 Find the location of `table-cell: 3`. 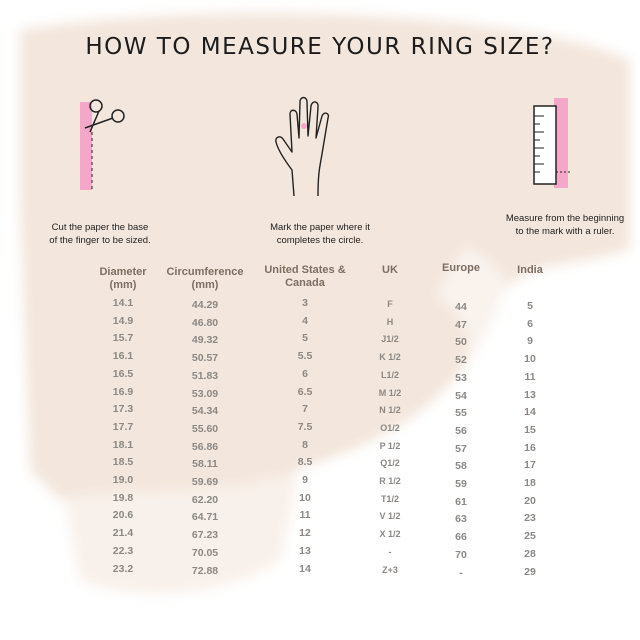

table-cell: 3 is located at coordinates (305, 303).